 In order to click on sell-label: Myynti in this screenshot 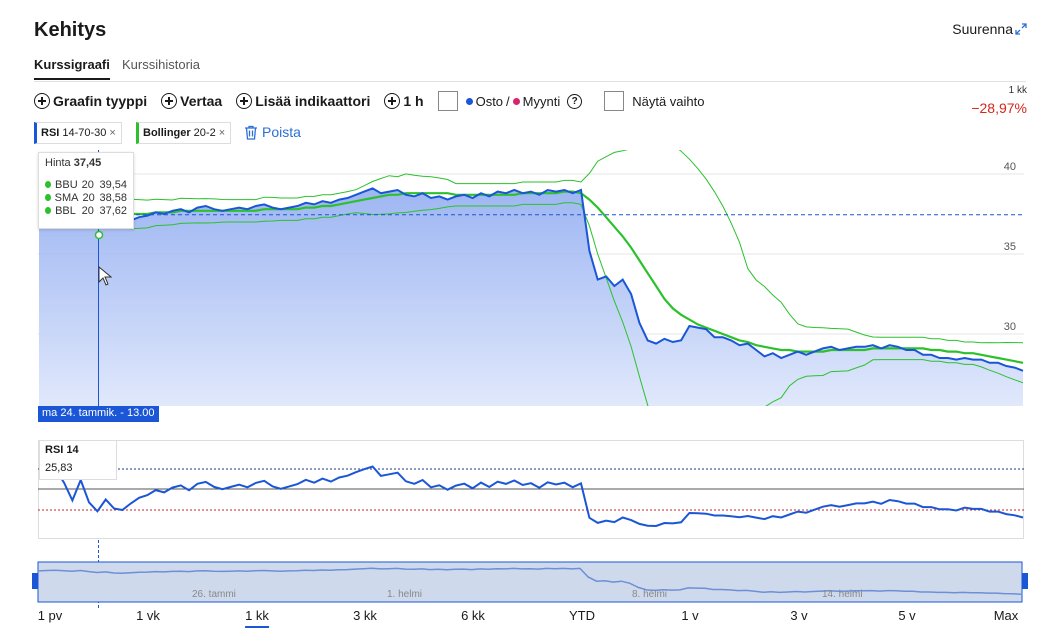, I will do `click(541, 101)`.